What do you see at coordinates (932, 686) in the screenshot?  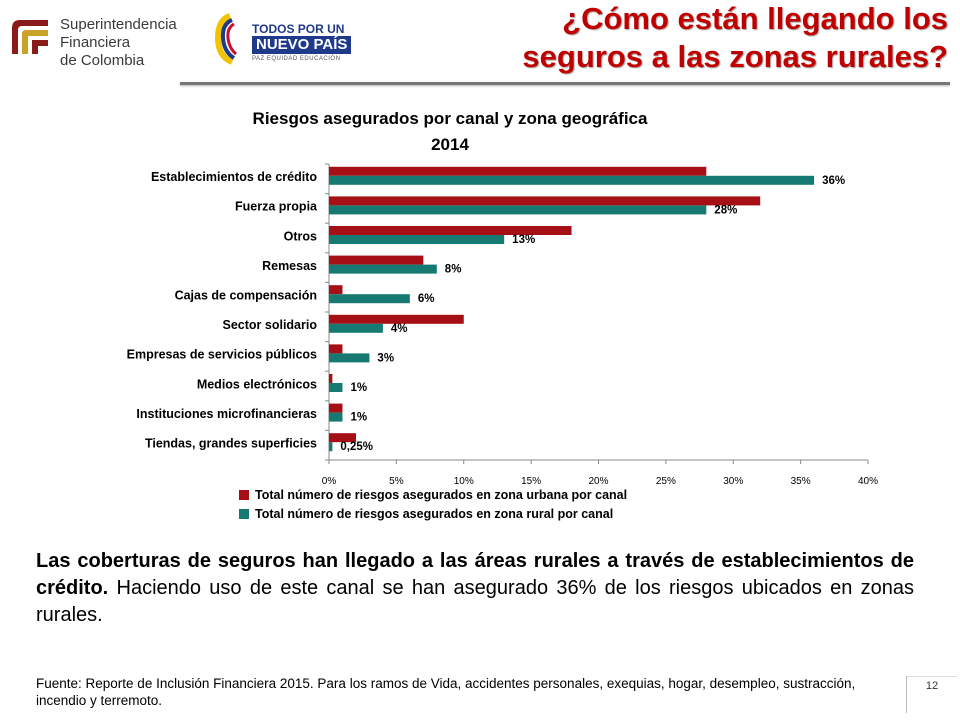 I see `page-number: 12` at bounding box center [932, 686].